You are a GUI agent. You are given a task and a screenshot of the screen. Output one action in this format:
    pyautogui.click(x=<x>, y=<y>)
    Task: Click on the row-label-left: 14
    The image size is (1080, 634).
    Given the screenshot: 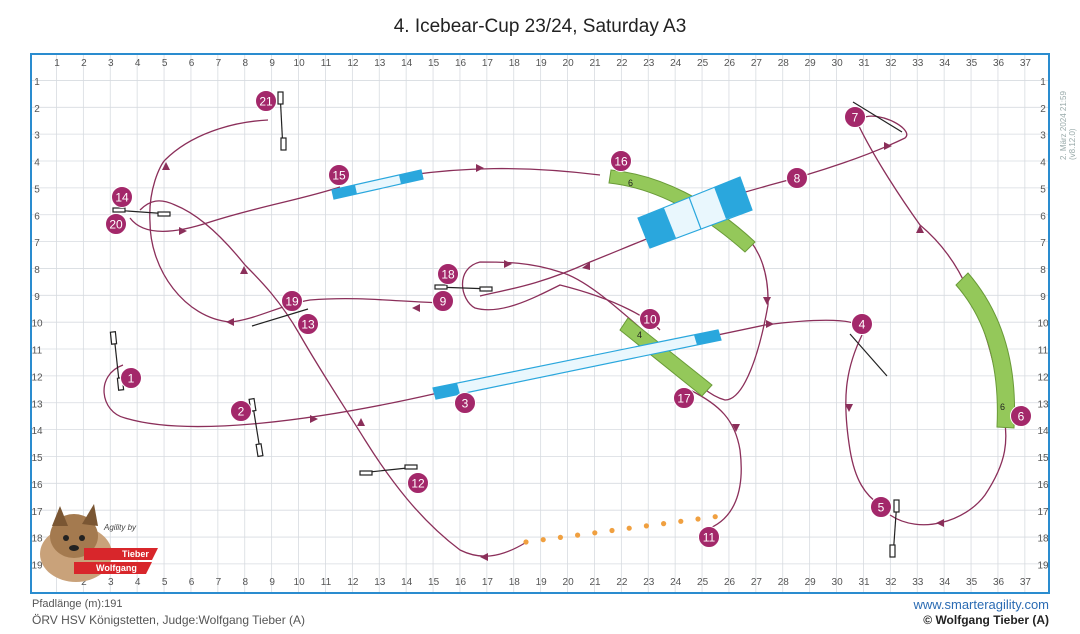 What is the action you would take?
    pyautogui.click(x=37, y=431)
    